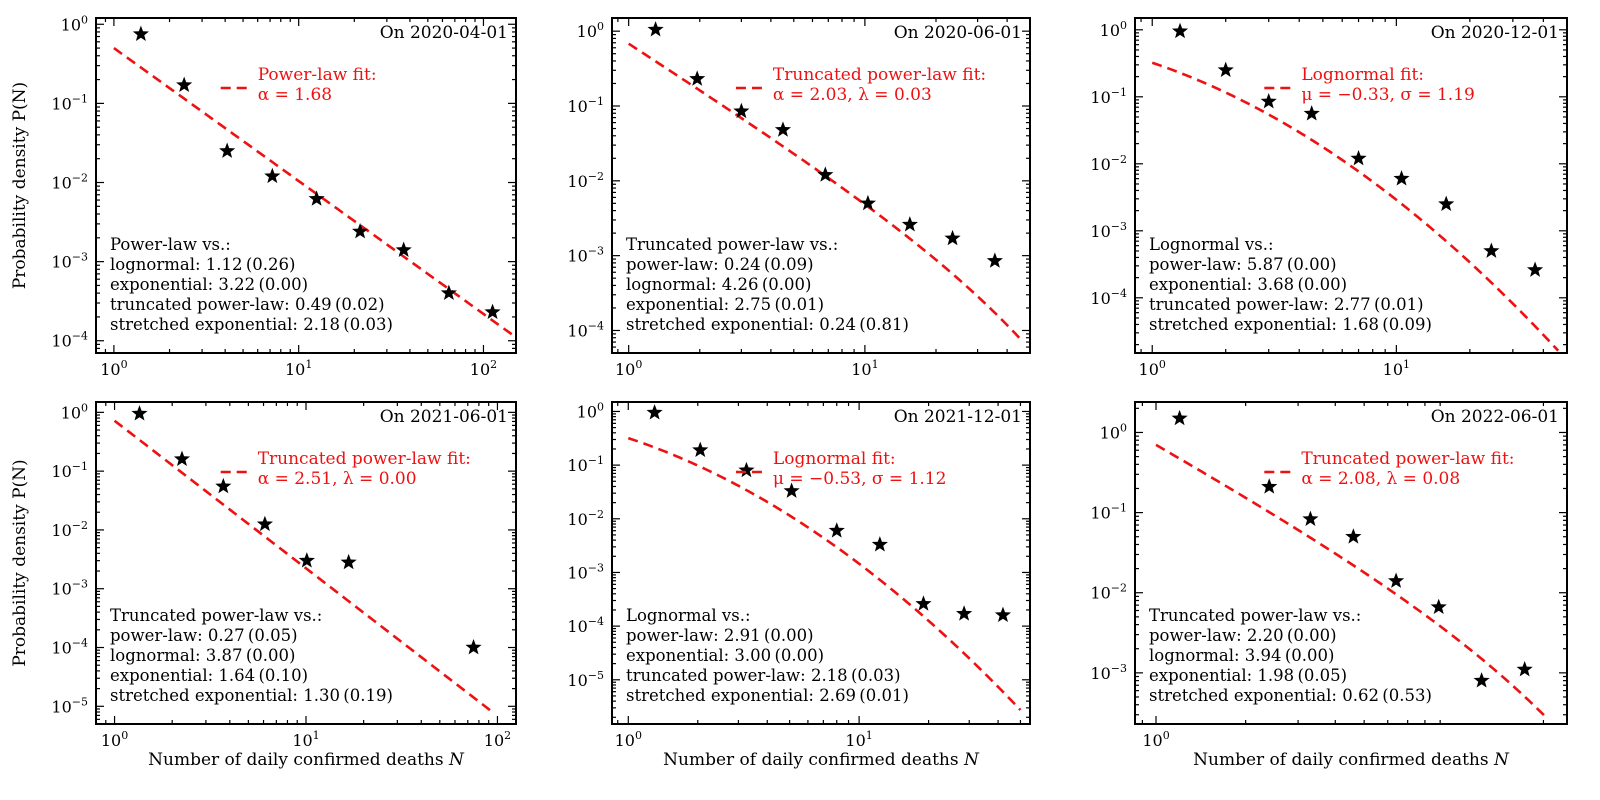 The image size is (1600, 800). What do you see at coordinates (1290, 324) in the screenshot?
I see `comparison-row: stretched exponential: 1.68 (0.09)` at bounding box center [1290, 324].